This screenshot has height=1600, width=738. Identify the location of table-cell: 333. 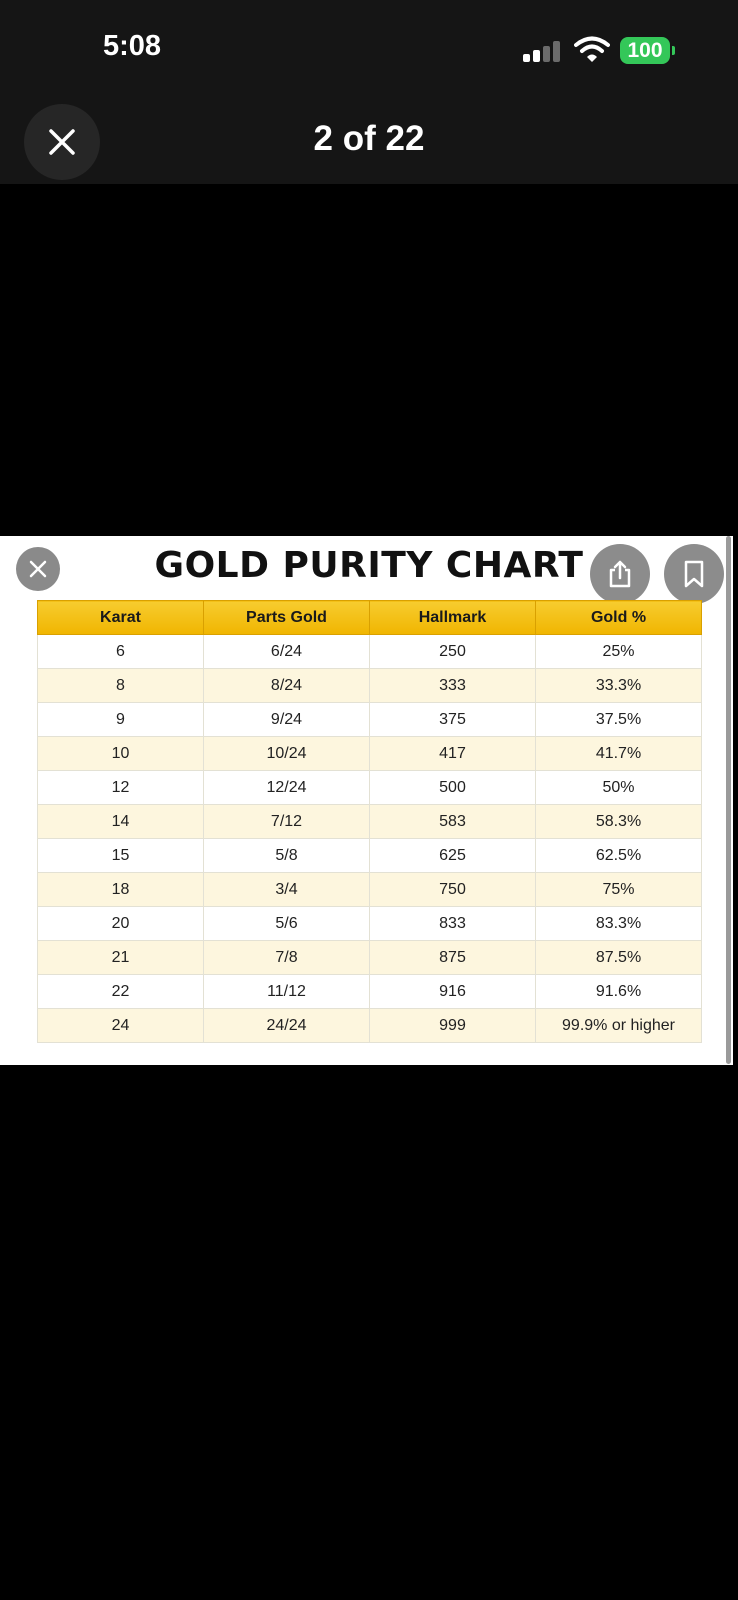
(452, 685).